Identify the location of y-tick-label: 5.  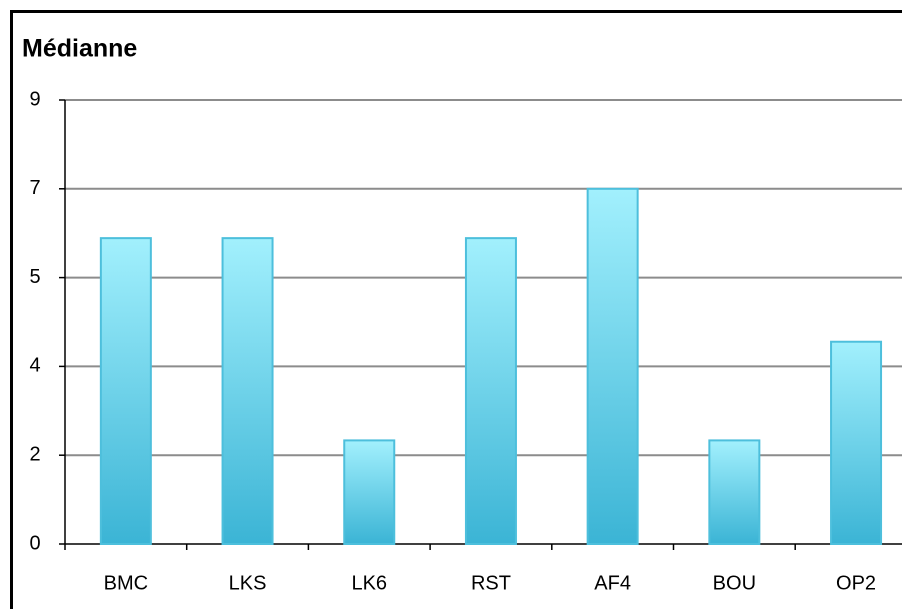
(34, 277).